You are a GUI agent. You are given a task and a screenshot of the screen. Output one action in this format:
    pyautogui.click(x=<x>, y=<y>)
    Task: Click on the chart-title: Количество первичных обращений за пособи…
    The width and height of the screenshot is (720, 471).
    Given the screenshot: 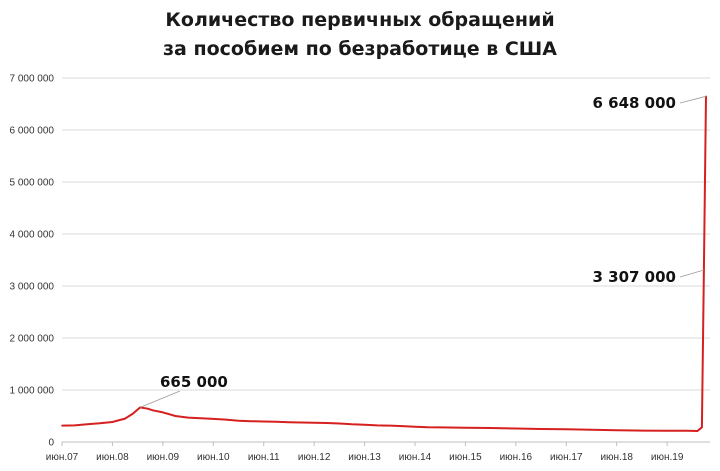 What is the action you would take?
    pyautogui.click(x=360, y=35)
    